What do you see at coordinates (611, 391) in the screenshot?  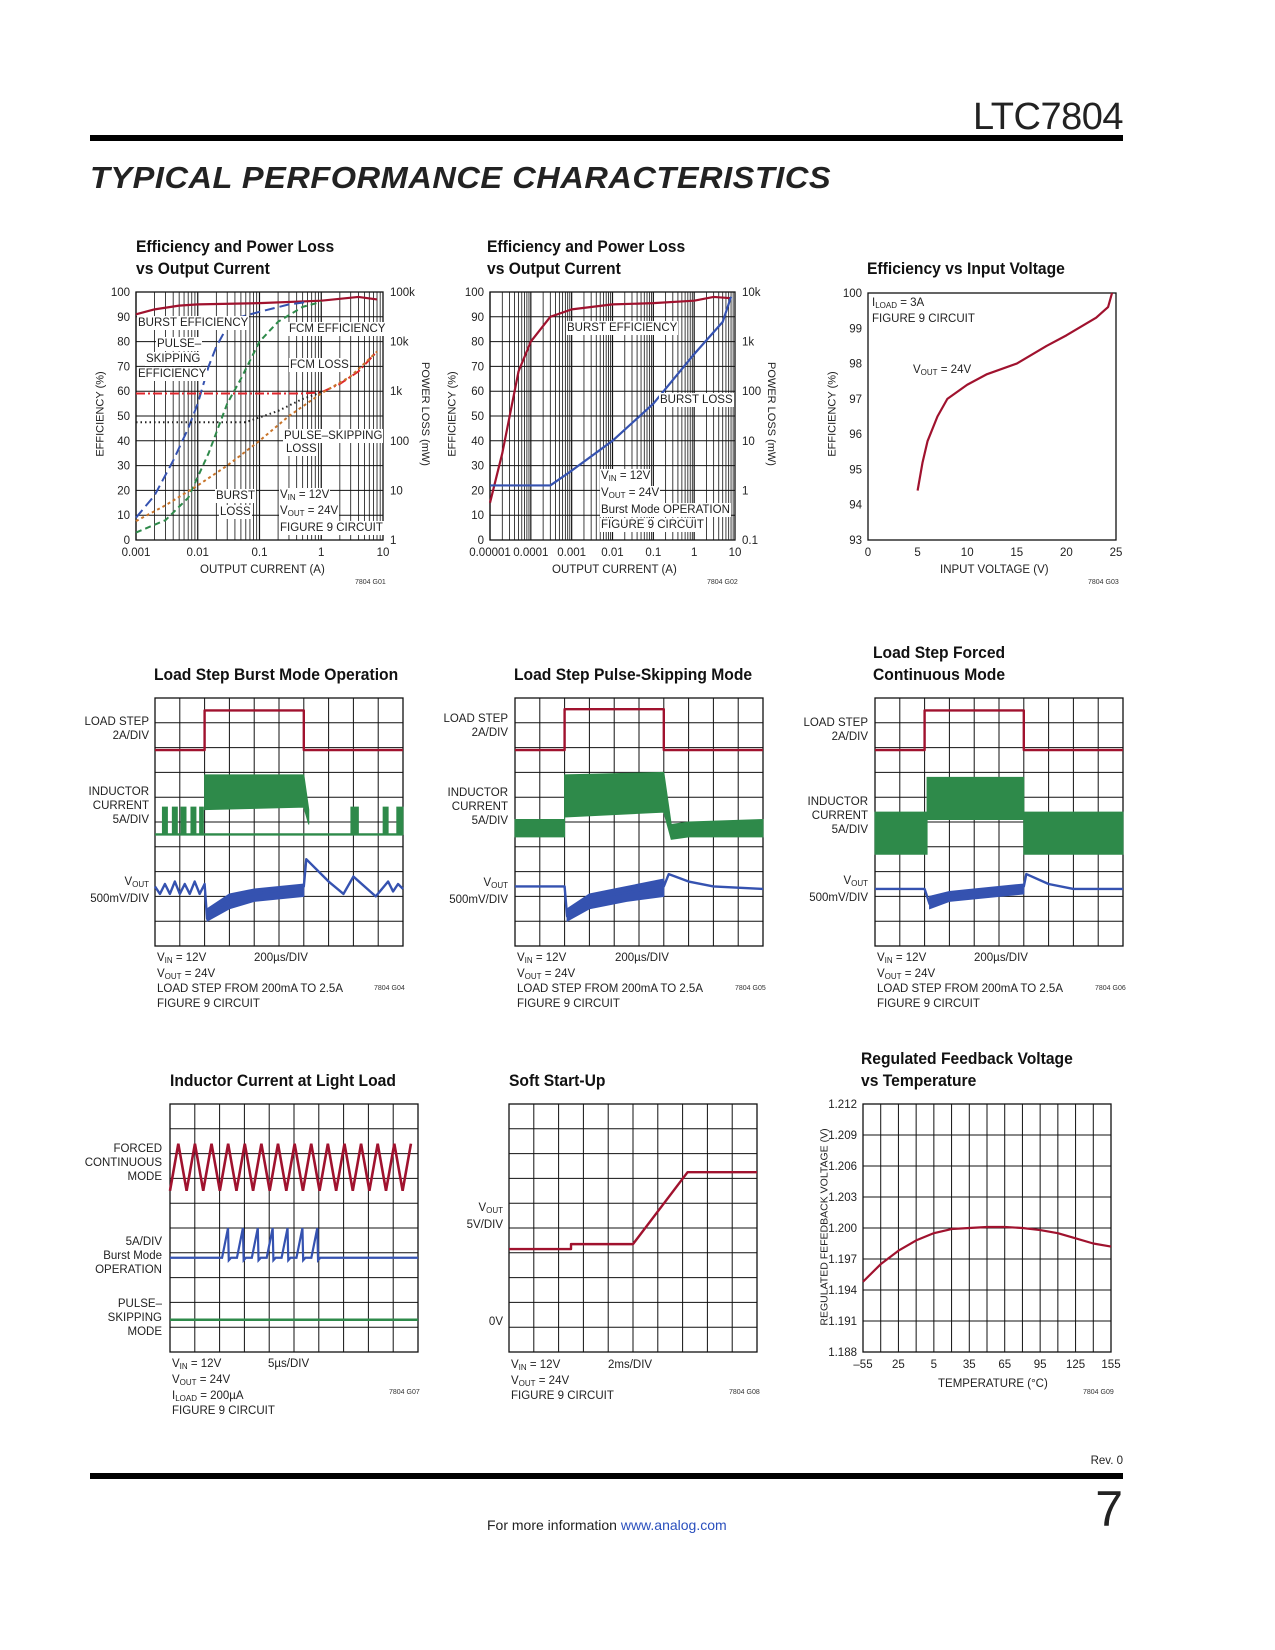 I see `series-burst-loss` at bounding box center [611, 391].